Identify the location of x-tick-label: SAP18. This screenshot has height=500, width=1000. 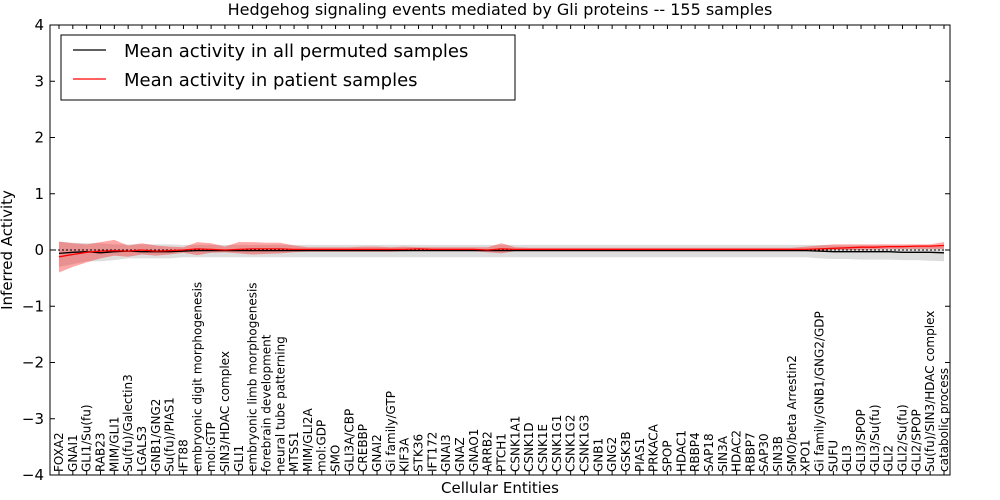
(709, 452).